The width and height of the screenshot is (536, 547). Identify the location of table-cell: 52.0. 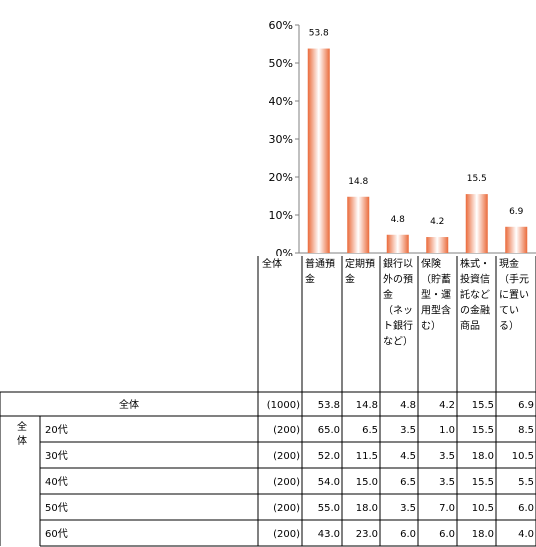
(329, 456).